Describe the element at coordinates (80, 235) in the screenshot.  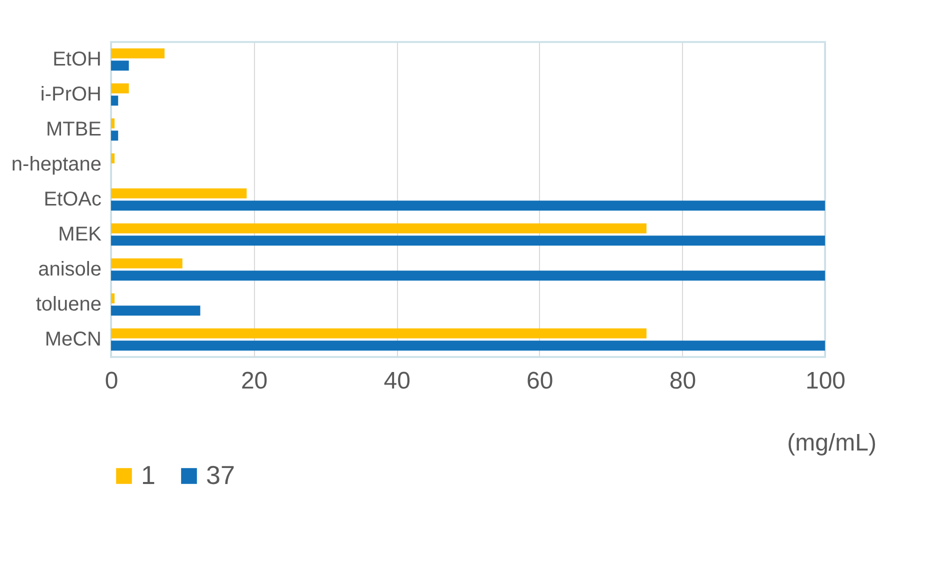
I see `y-tick-label: MEK` at that location.